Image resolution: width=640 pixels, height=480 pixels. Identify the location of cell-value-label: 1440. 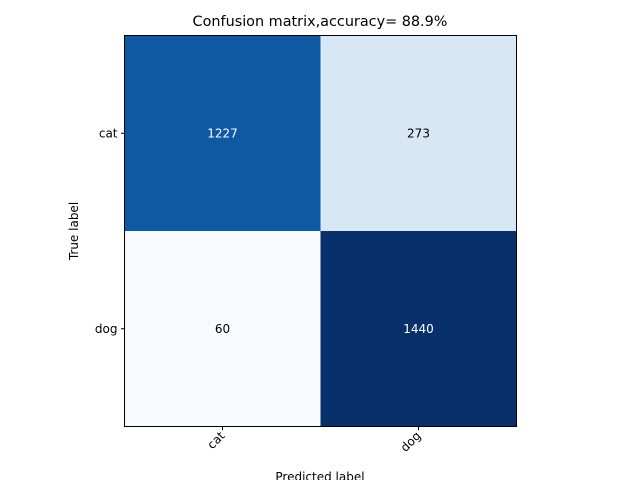
(418, 329).